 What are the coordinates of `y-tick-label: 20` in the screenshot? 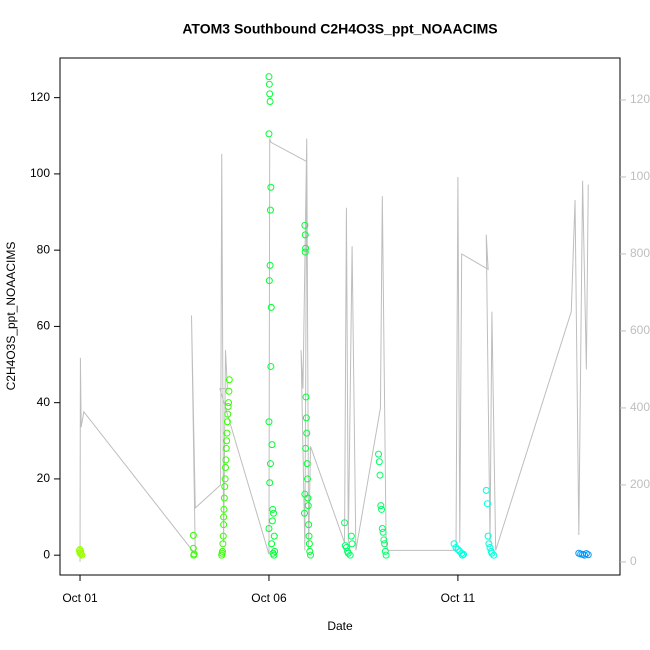 It's located at (44, 478).